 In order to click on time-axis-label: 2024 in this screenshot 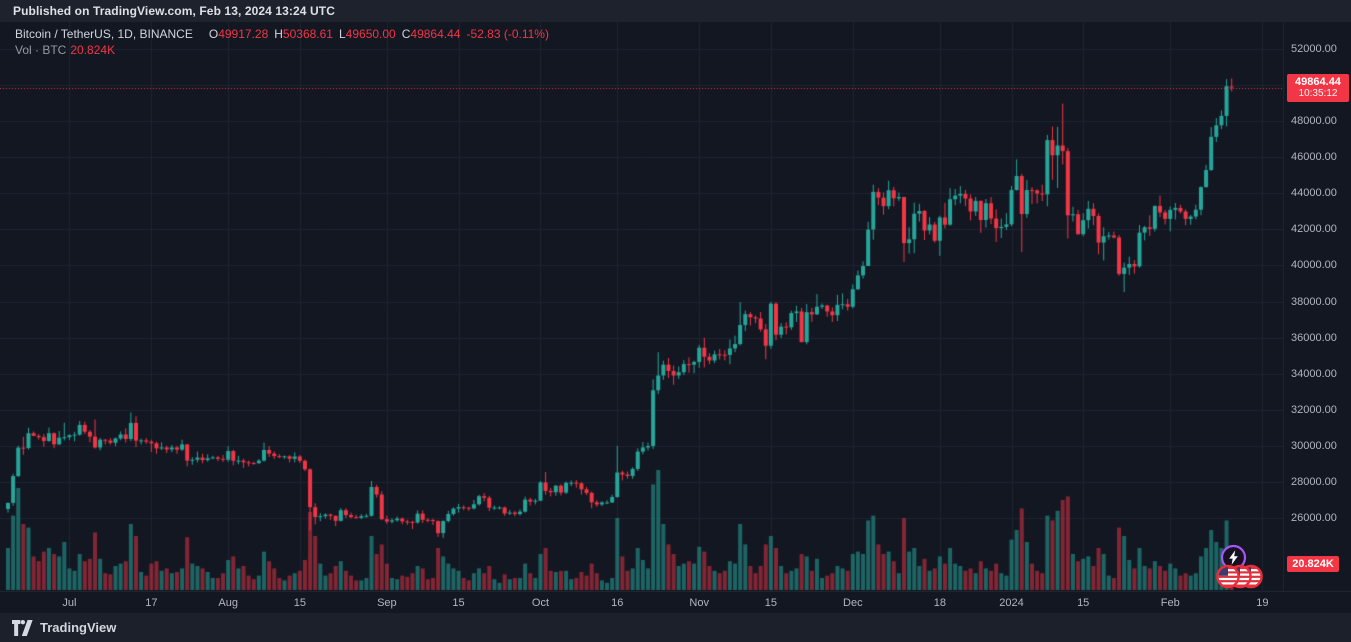, I will do `click(1011, 603)`.